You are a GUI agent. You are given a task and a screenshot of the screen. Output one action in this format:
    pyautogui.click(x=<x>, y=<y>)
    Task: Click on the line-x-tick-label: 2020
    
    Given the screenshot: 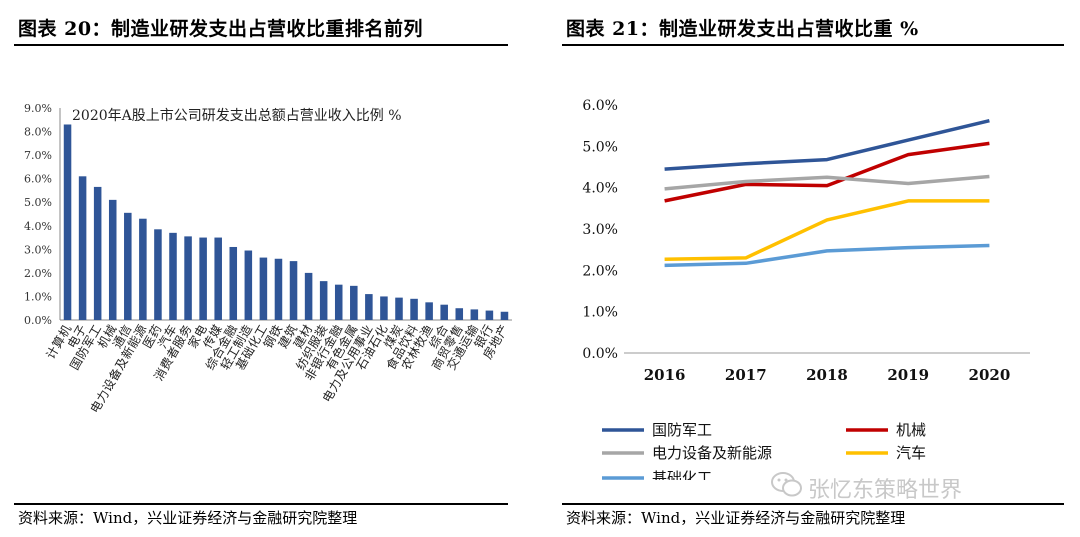 What is the action you would take?
    pyautogui.click(x=990, y=375)
    